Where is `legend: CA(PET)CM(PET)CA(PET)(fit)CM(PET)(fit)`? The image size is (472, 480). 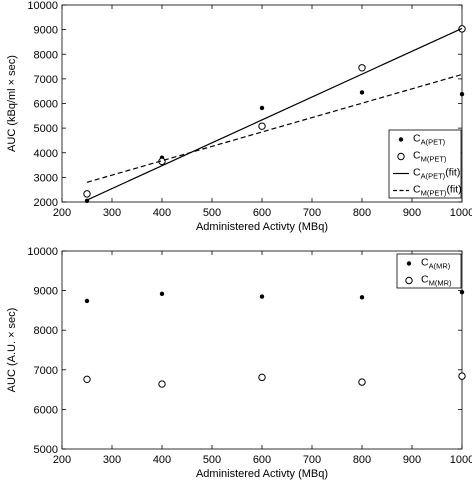
legend: CA(PET)CM(PET)CA(PET)(fit)CM(PET)(fit) is located at coordinates (425, 164).